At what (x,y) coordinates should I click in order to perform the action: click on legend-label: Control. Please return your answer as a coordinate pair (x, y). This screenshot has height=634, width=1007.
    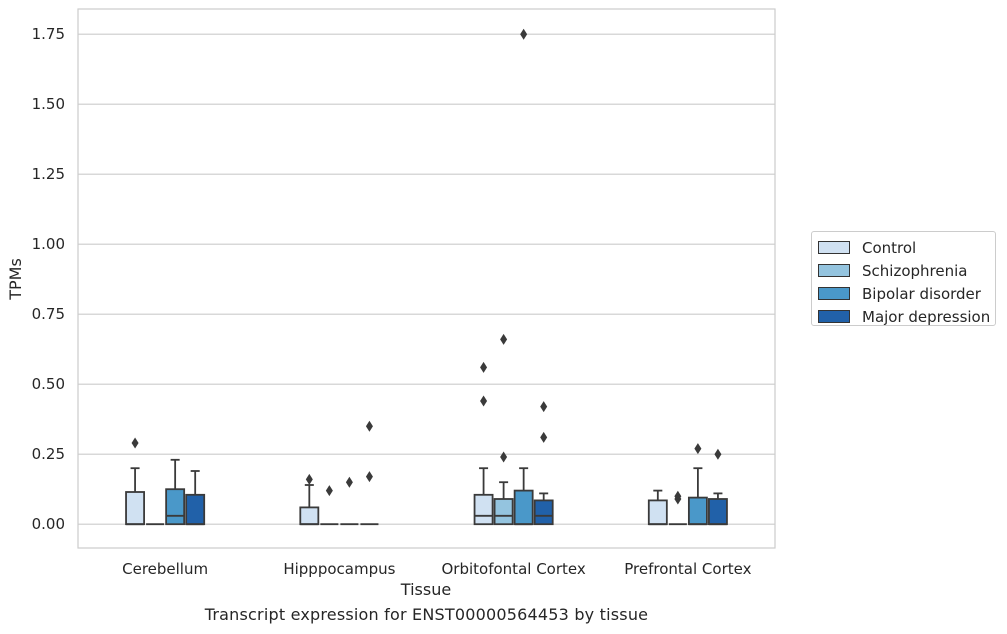
    Looking at the image, I should click on (889, 247).